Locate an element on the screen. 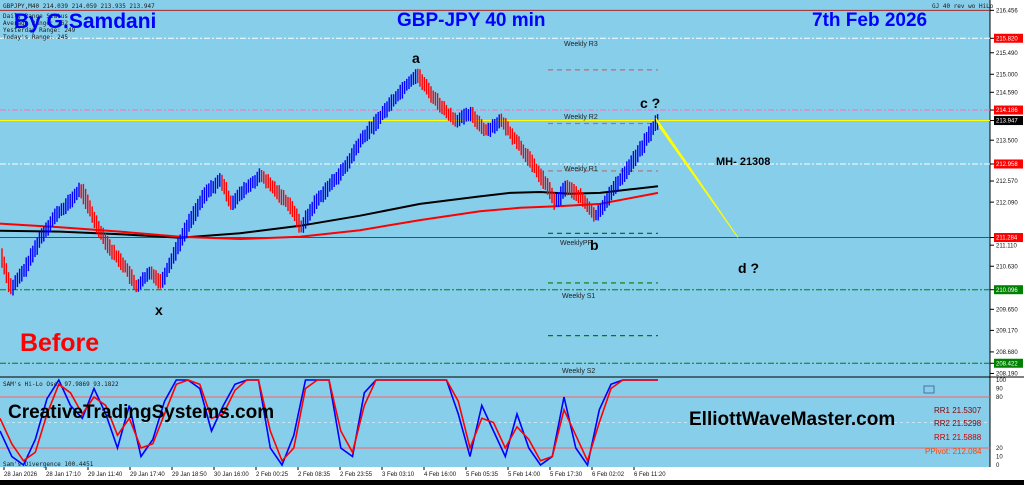  forecast-wedge-shape is located at coordinates (697, 177).